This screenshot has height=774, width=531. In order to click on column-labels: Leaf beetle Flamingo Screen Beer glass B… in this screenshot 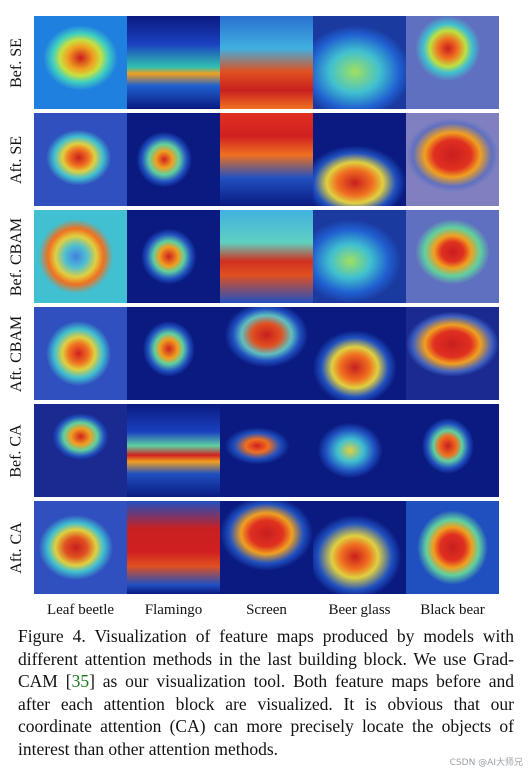, I will do `click(267, 612)`.